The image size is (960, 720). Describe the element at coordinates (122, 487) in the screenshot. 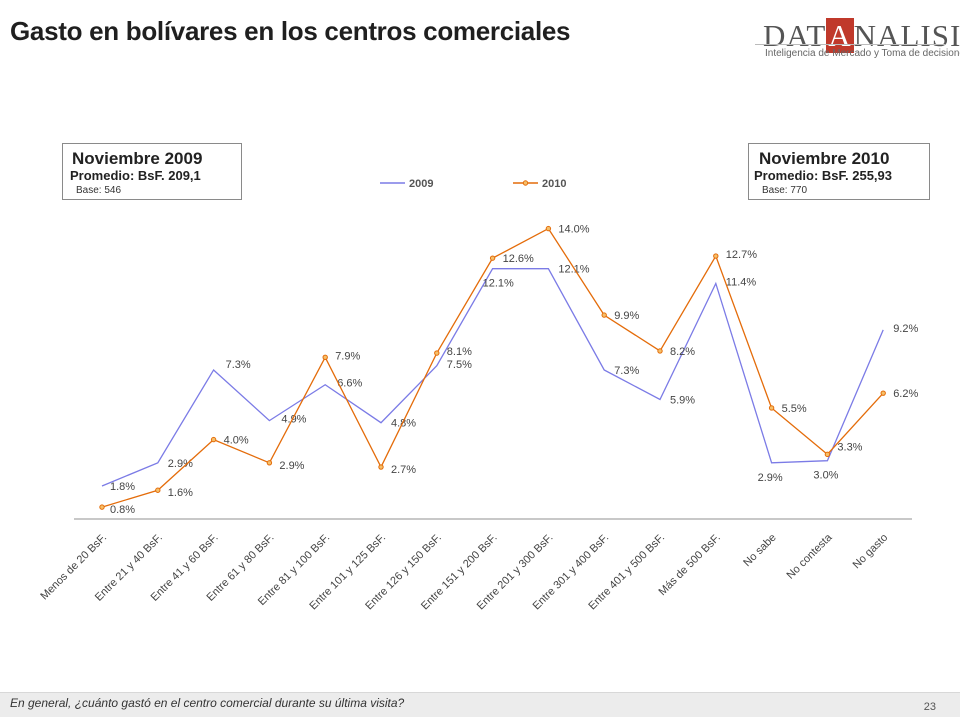

I see `data-label-2009: 1.8%` at that location.